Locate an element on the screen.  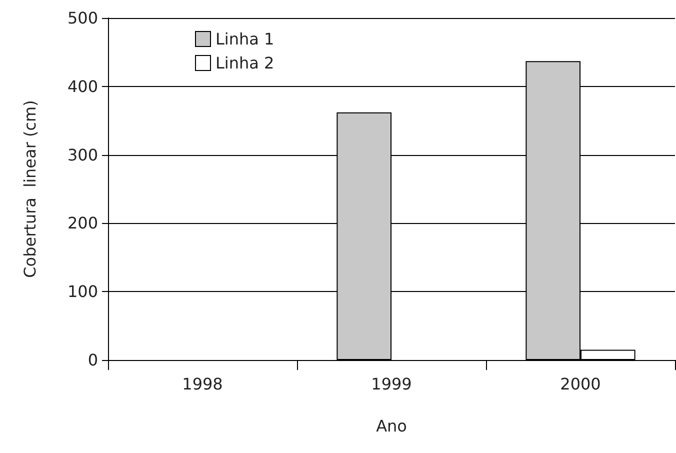
x-tick-label: 2000 is located at coordinates (580, 384).